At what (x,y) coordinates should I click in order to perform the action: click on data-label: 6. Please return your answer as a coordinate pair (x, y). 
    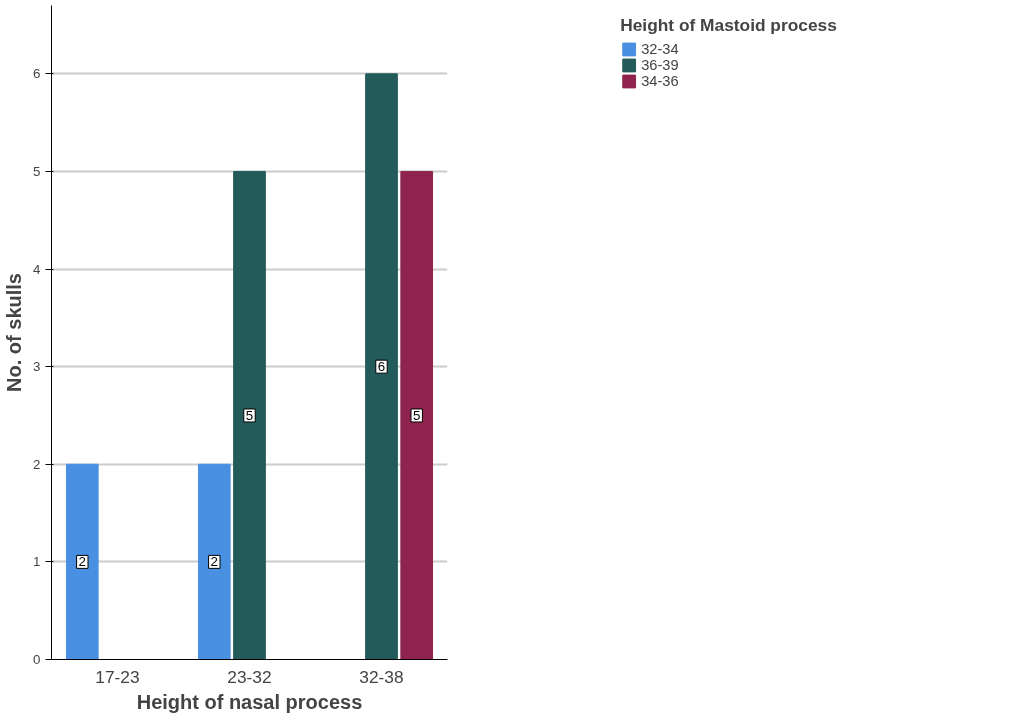
    Looking at the image, I should click on (381, 367).